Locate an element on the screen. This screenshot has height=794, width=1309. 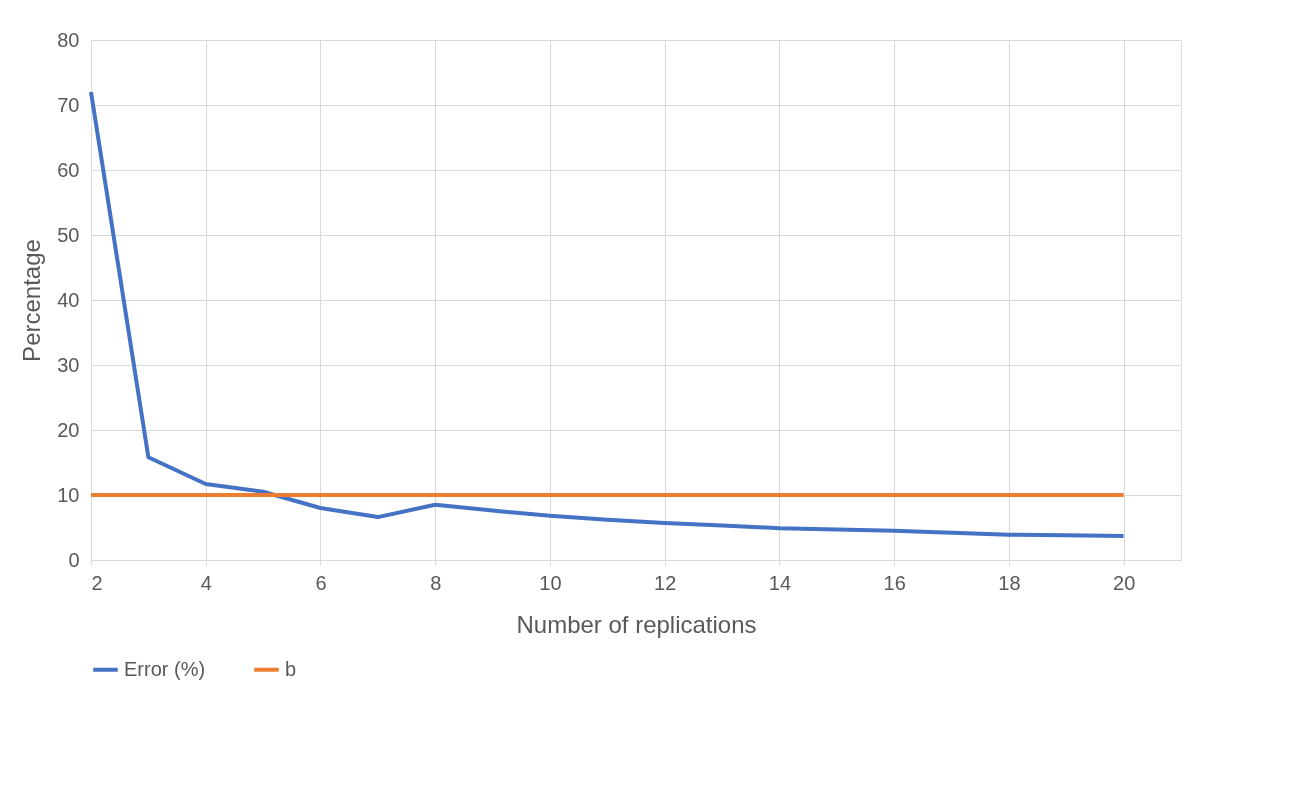
x-tick-label: 18 is located at coordinates (1009, 582).